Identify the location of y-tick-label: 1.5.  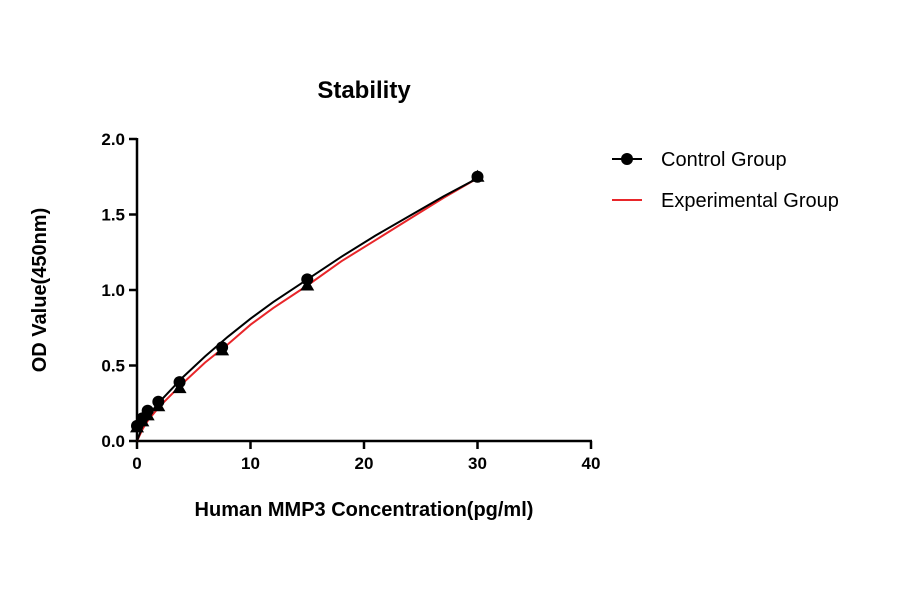
(113, 215).